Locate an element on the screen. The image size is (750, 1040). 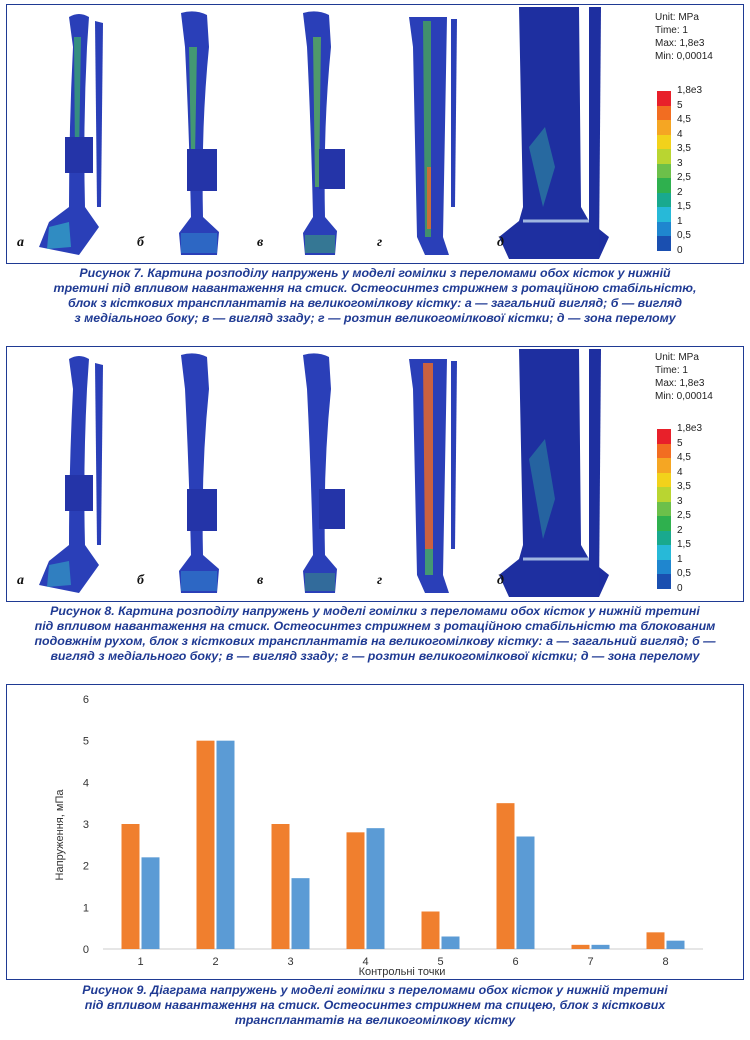
fig7-fracture-zone-image is located at coordinates (554, 133).